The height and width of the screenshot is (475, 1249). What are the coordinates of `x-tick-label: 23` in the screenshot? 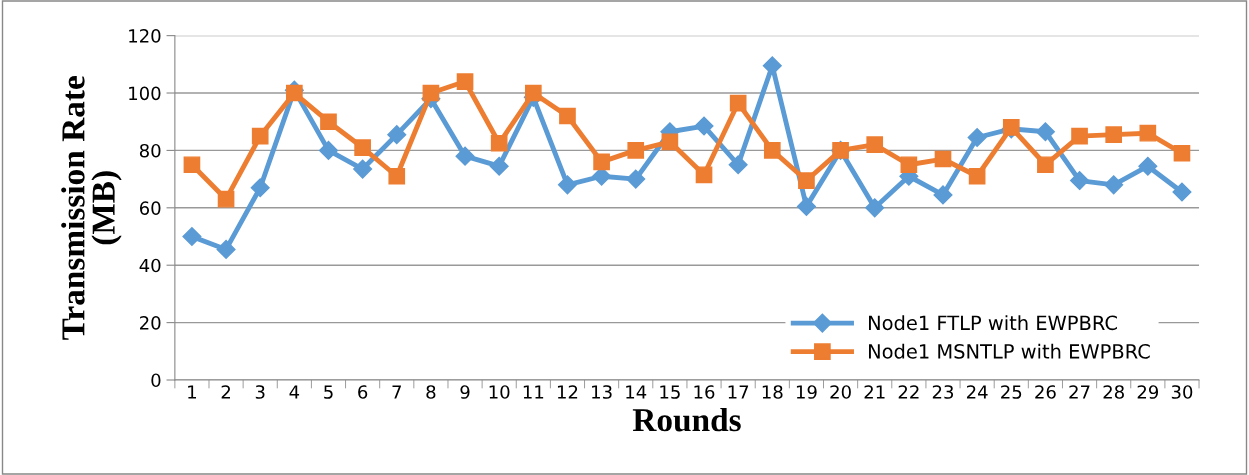 It's located at (943, 392).